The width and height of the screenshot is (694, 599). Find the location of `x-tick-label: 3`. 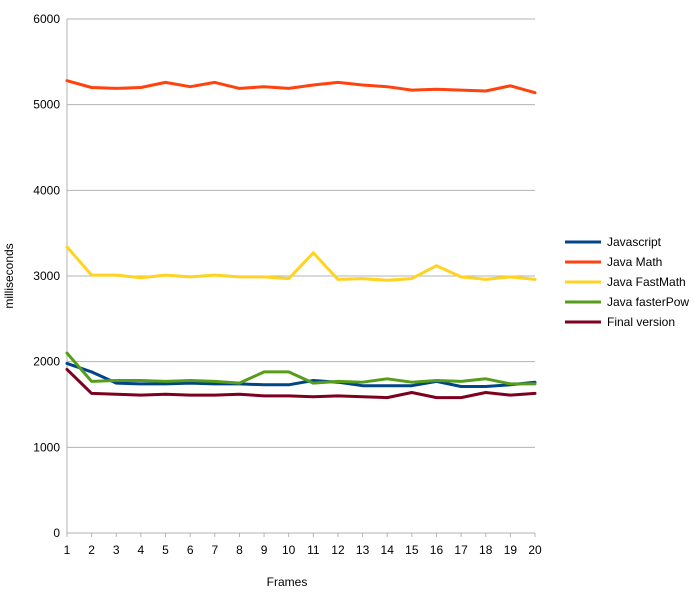

x-tick-label: 3 is located at coordinates (116, 550).